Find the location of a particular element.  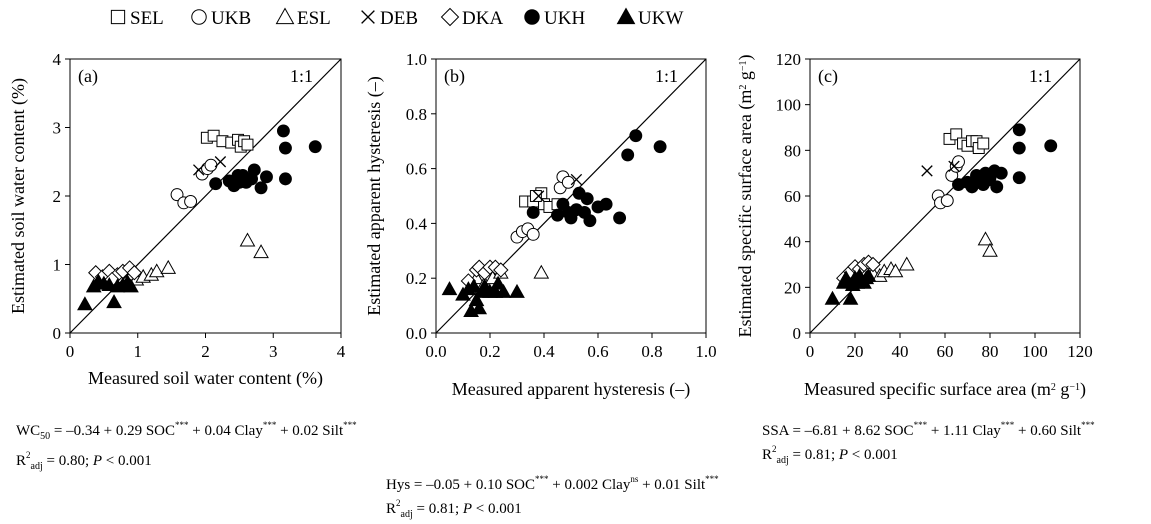

y-tick-label: 100 is located at coordinates (789, 105).